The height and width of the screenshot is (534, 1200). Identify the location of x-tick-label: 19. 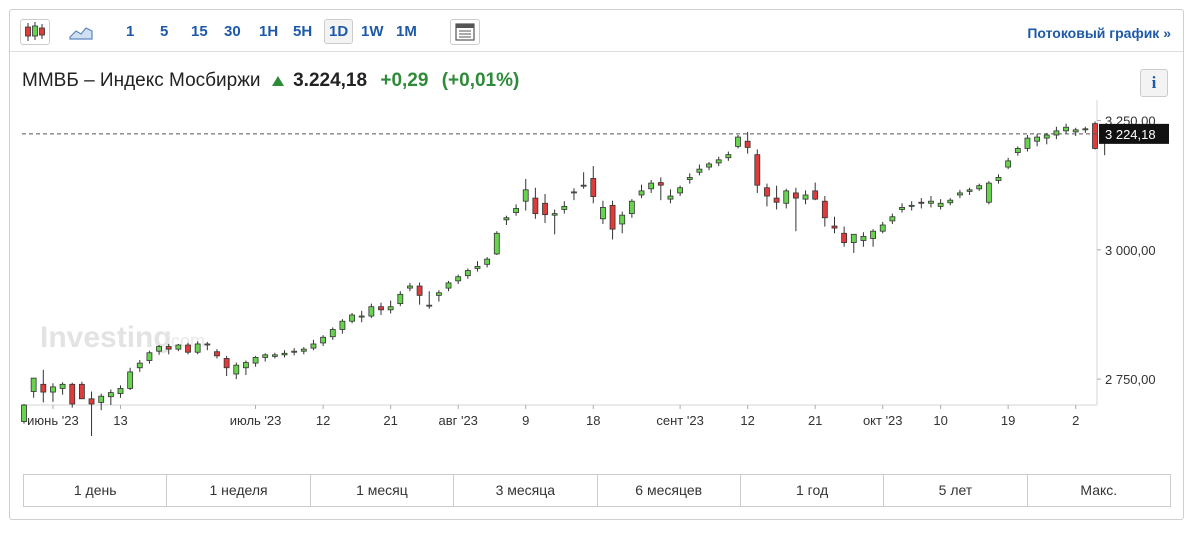
(1008, 420).